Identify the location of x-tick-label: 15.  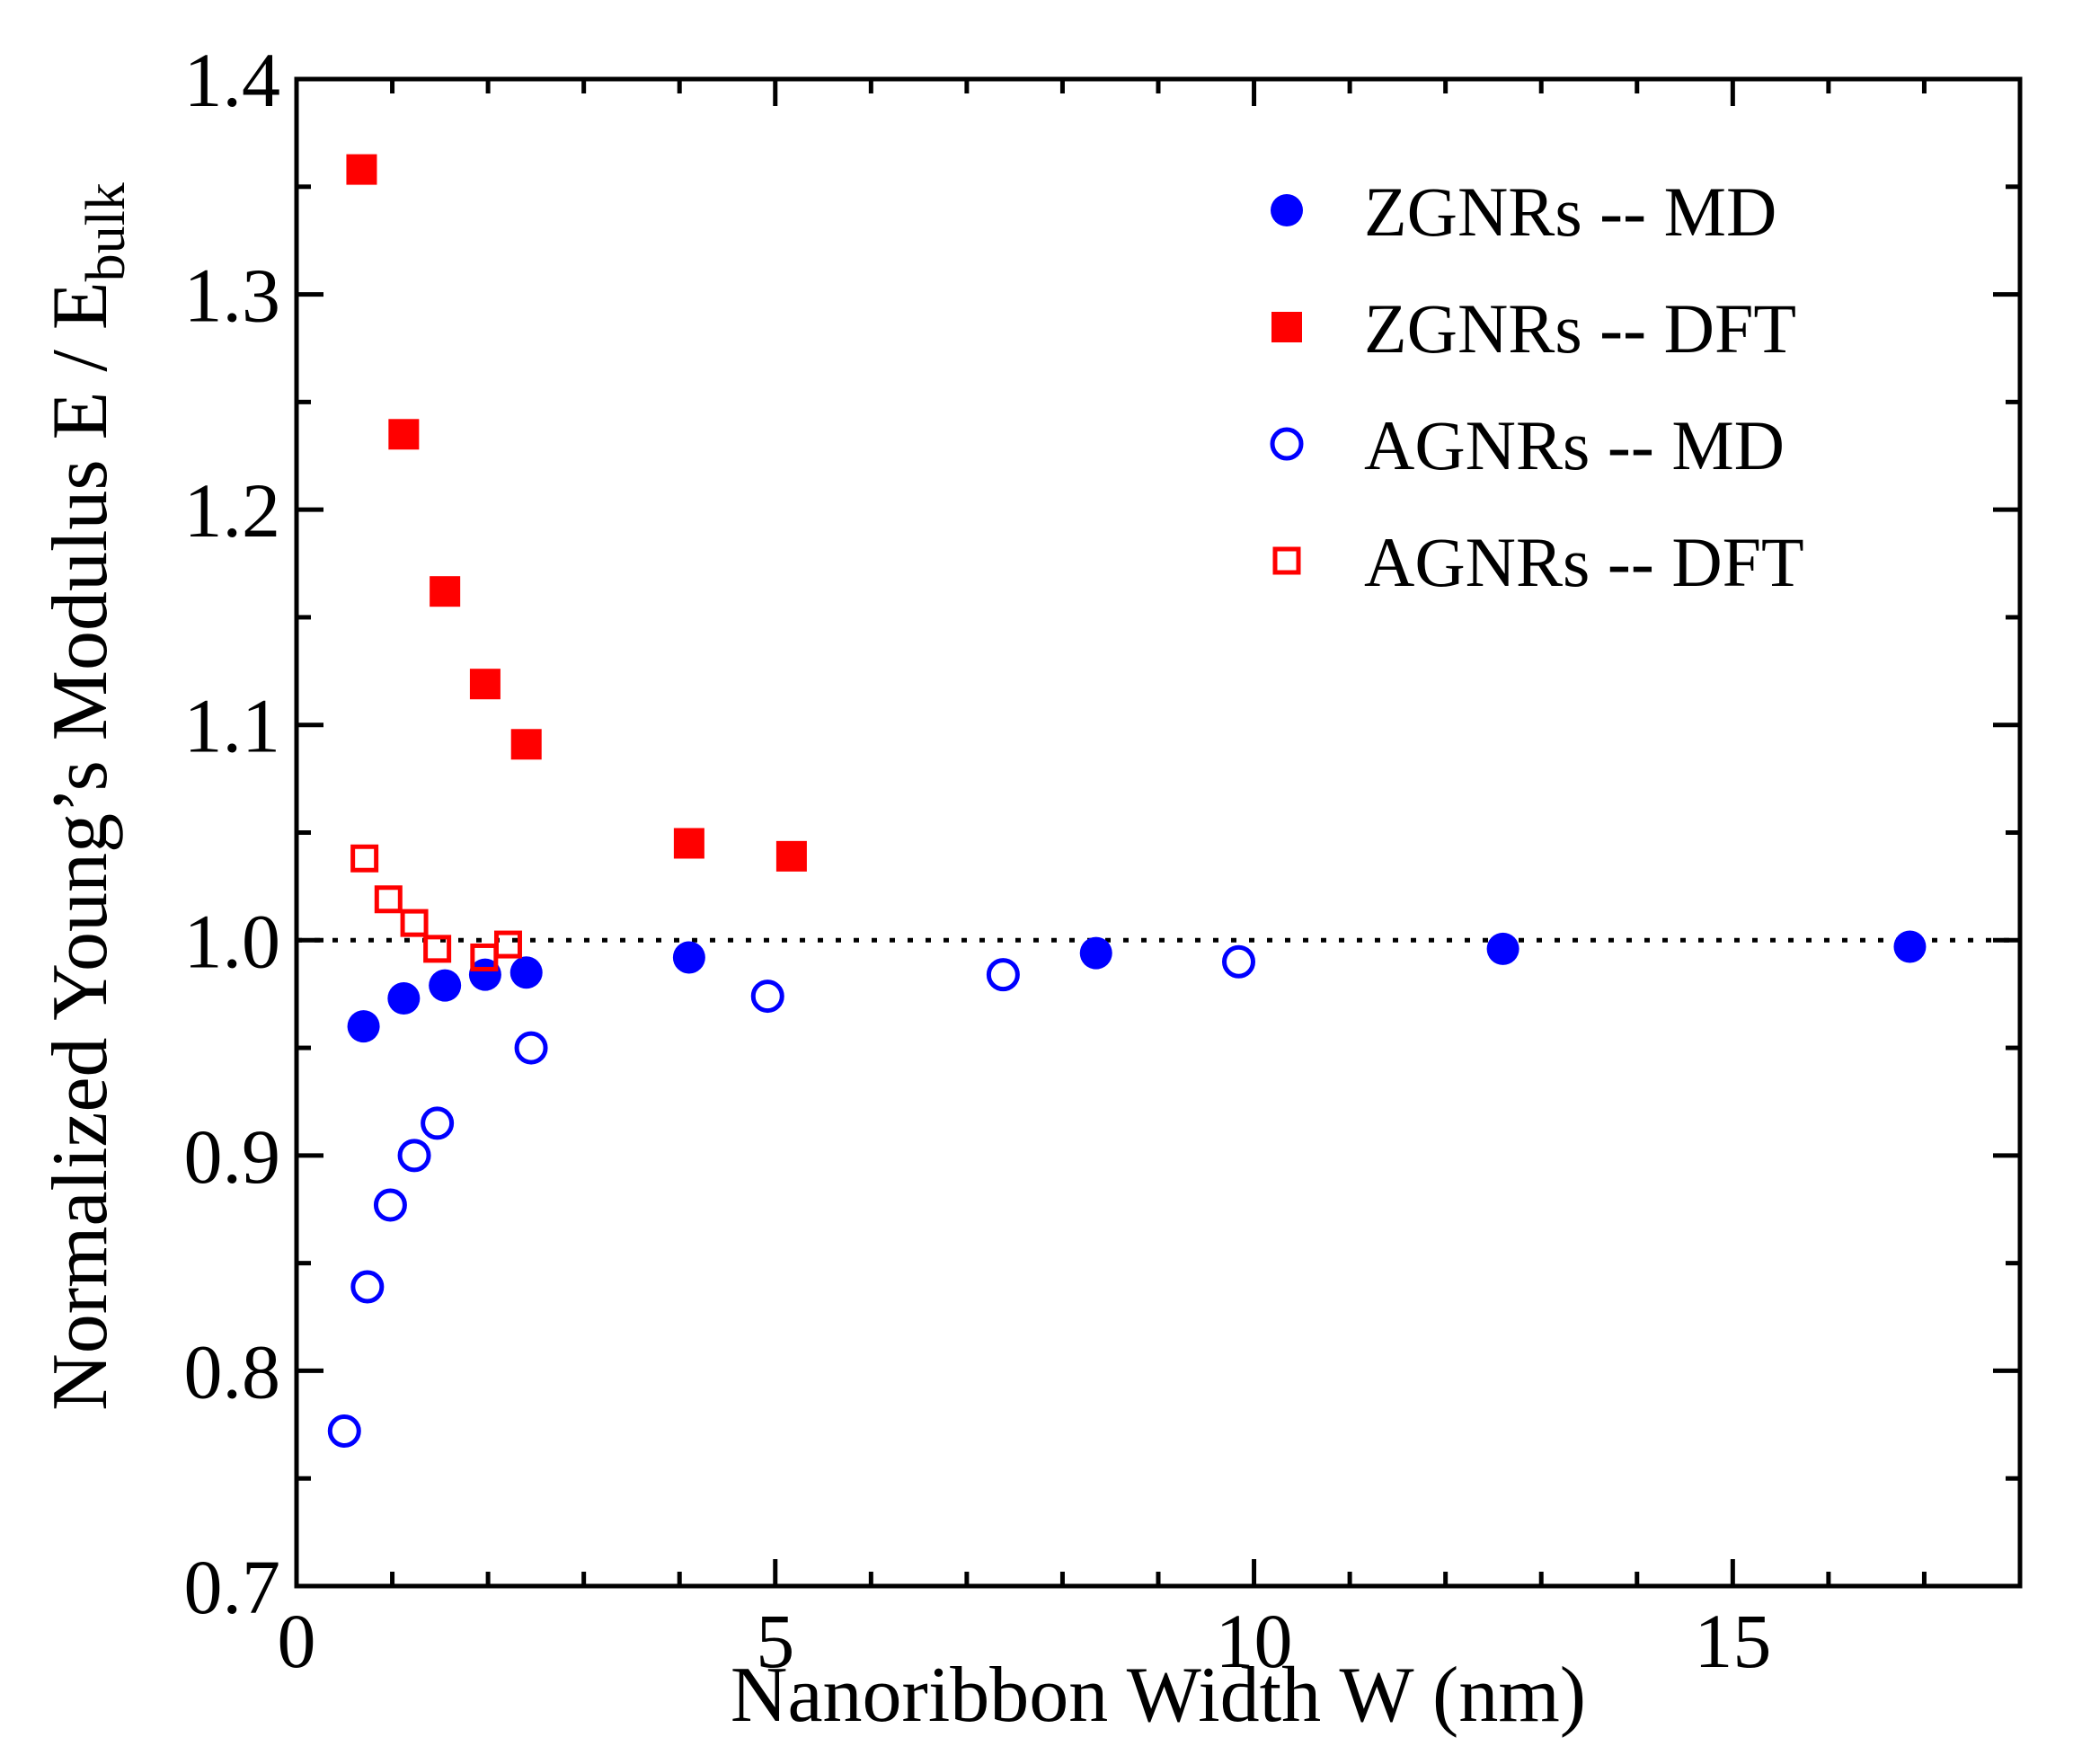
(1732, 1641).